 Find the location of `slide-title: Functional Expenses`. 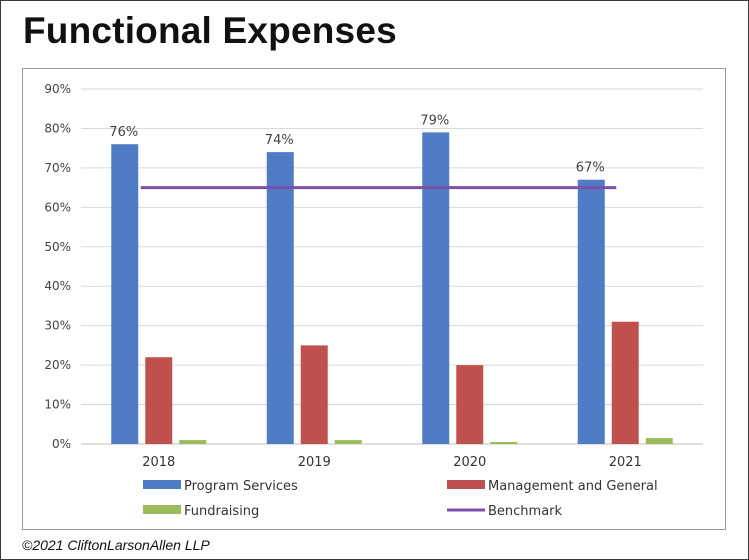

slide-title: Functional Expenses is located at coordinates (210, 30).